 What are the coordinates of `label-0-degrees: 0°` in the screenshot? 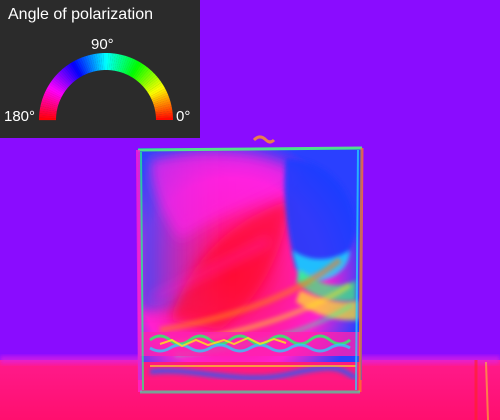 It's located at (183, 116).